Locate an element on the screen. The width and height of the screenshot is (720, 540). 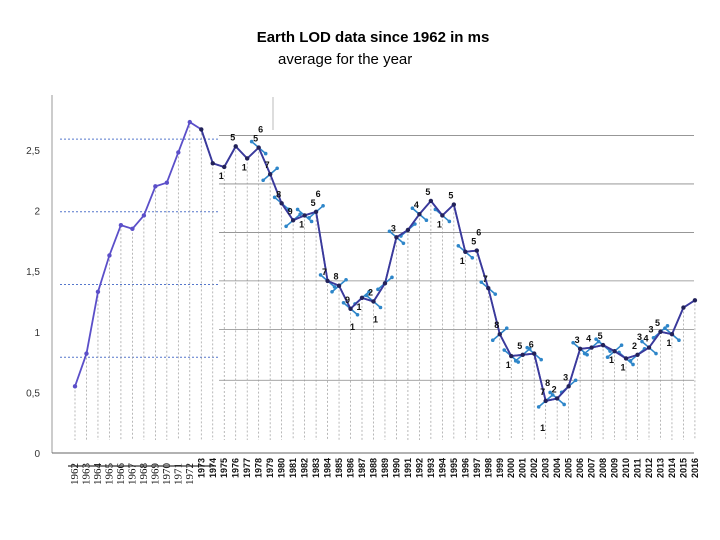
x-tick-label: 1970 is located at coordinates (167, 474).